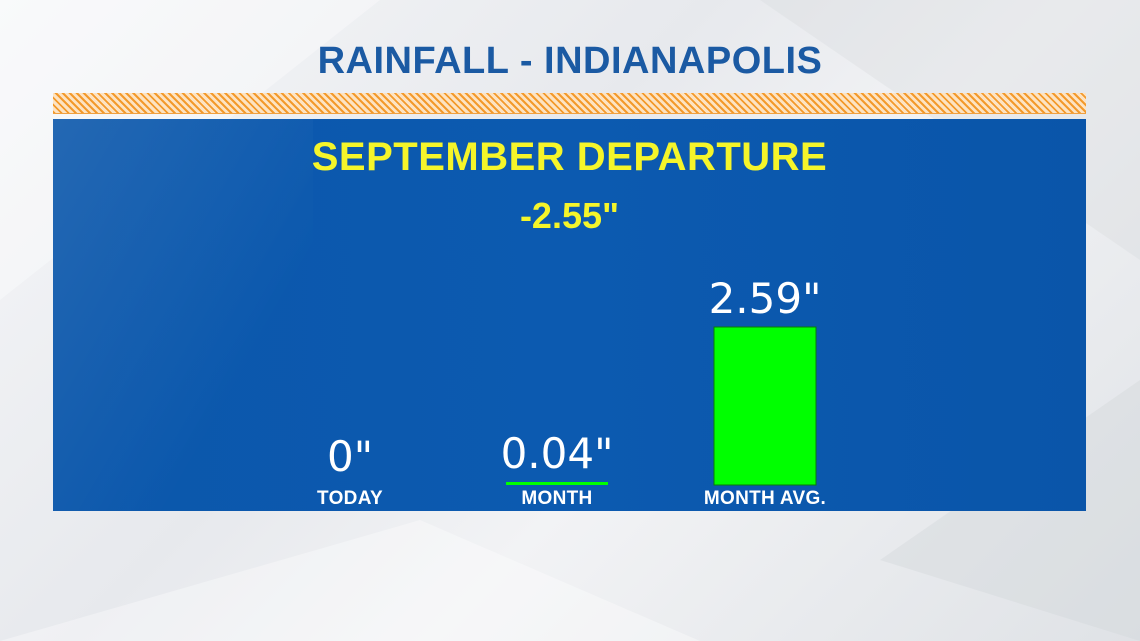  I want to click on page-title: RAINFALL - INDIANAPOLIS, so click(570, 61).